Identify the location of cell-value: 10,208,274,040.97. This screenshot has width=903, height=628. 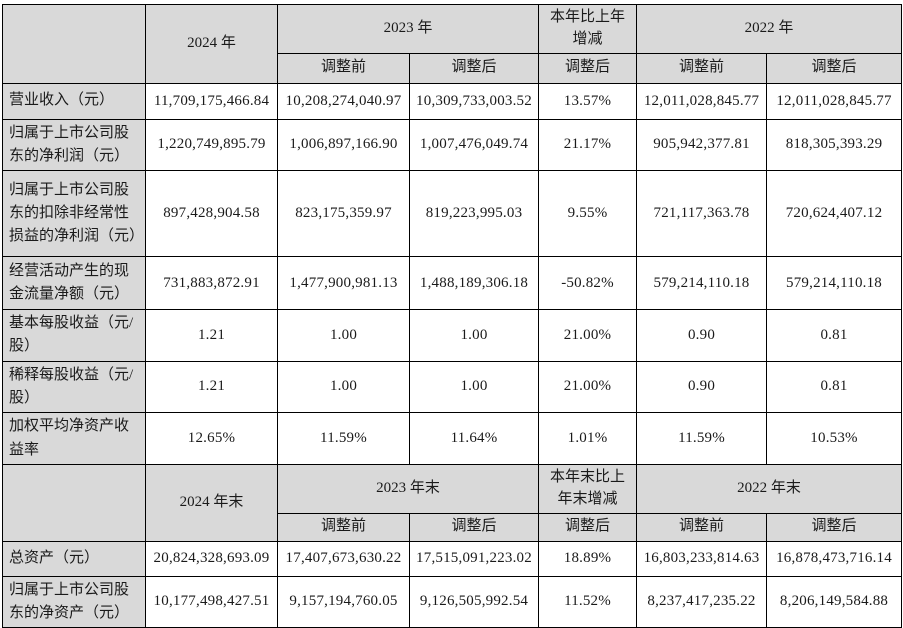
(343, 101).